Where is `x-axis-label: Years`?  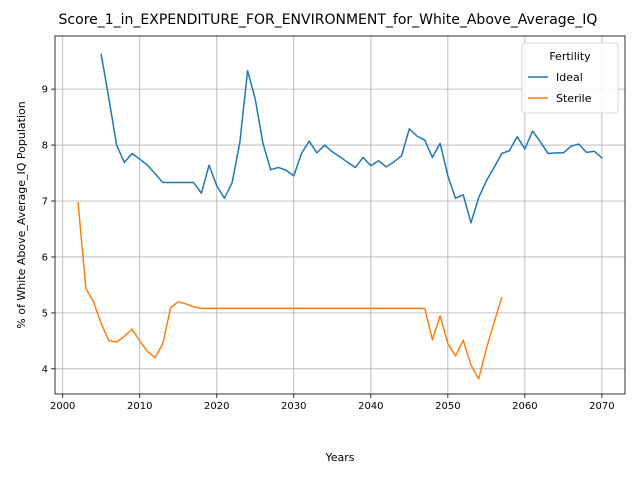 x-axis-label: Years is located at coordinates (339, 457).